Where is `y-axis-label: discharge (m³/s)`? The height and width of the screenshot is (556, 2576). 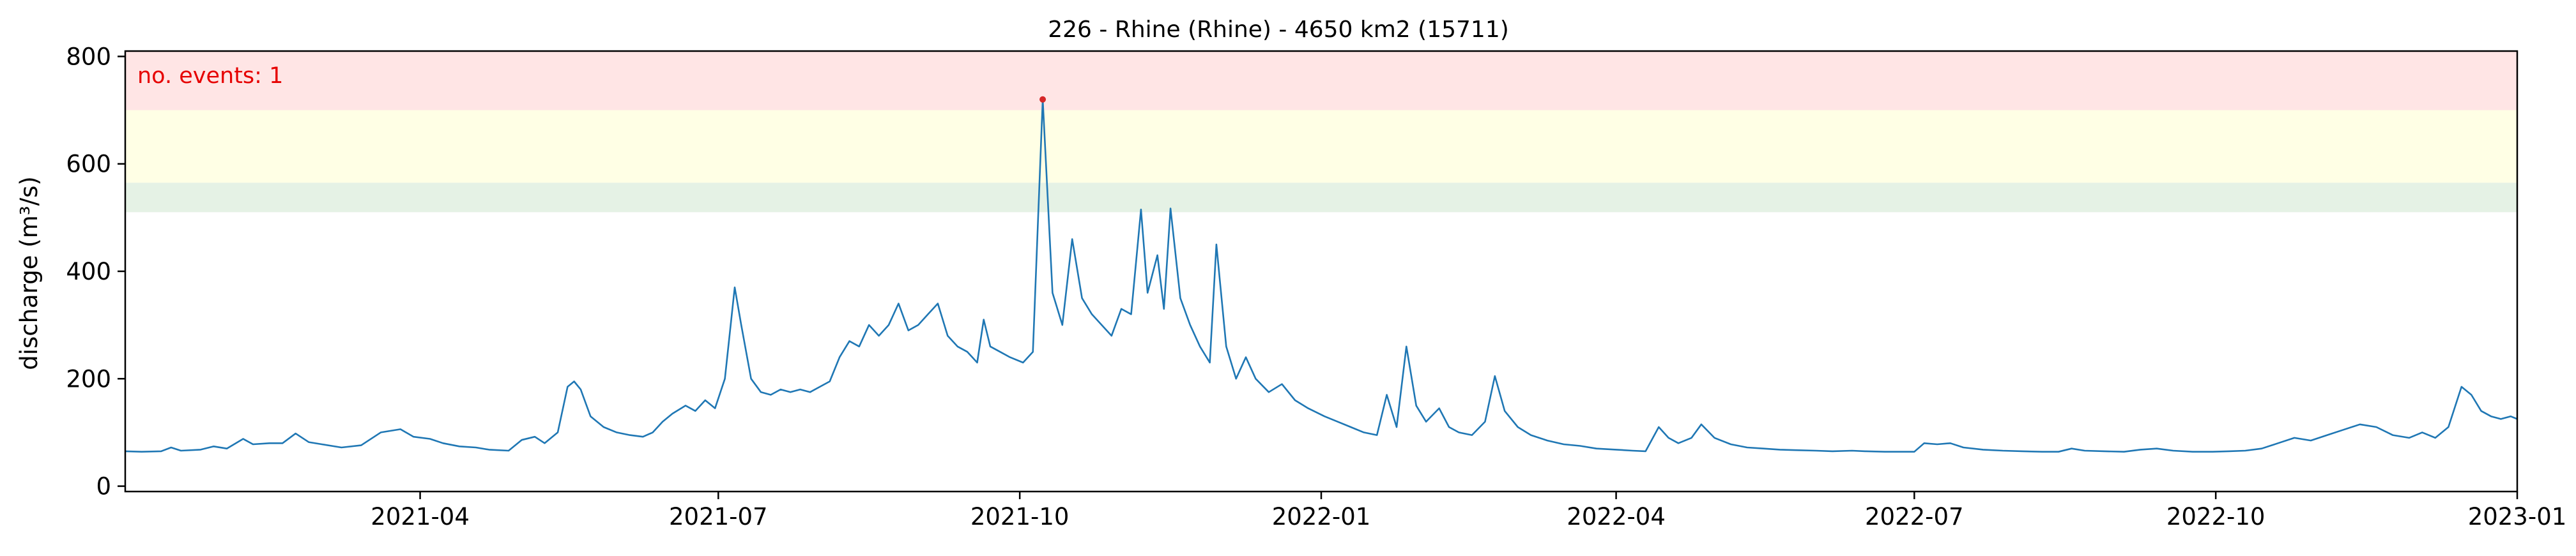 y-axis-label: discharge (m³/s) is located at coordinates (29, 273).